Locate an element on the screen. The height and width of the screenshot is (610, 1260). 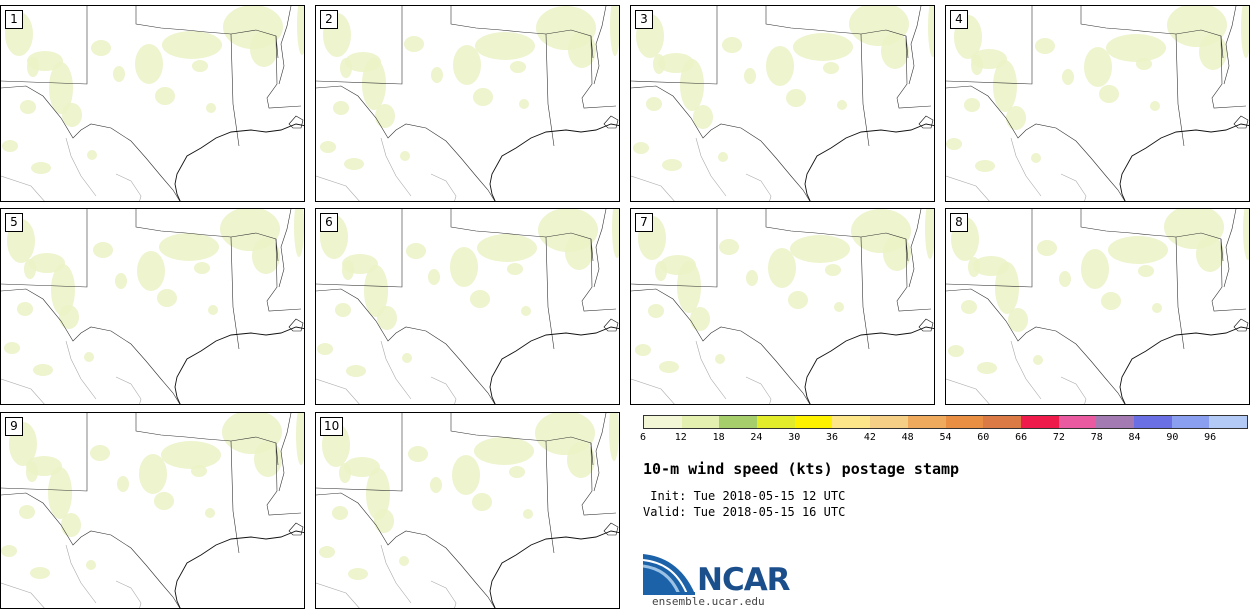
logo-url: ensemble.ucar.edu is located at coordinates (708, 601).